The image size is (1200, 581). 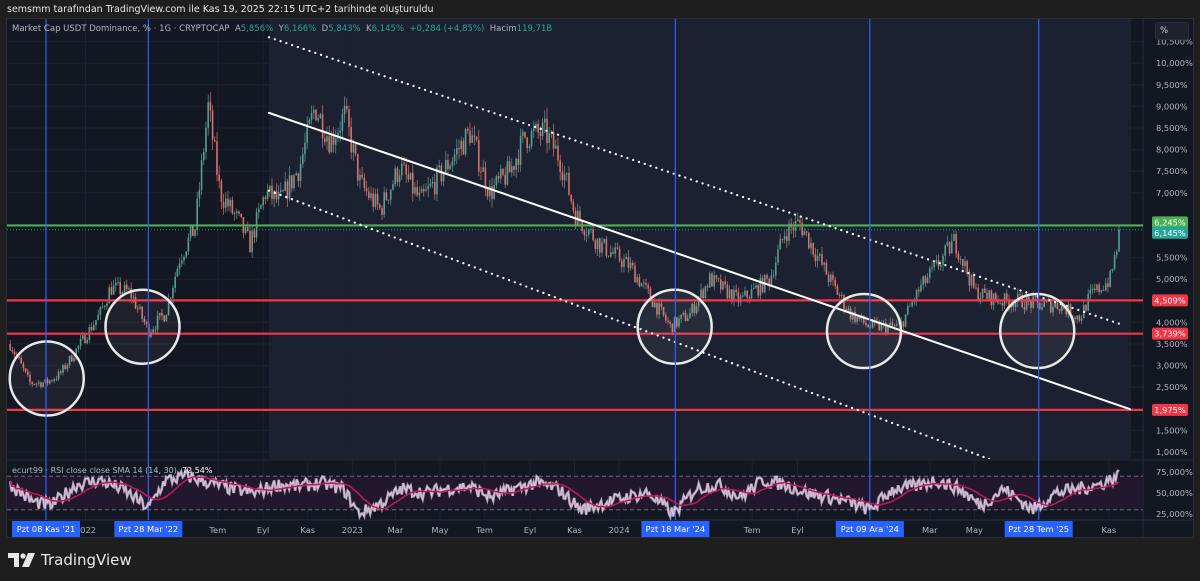 I want to click on date-marker-badge, so click(x=148, y=529).